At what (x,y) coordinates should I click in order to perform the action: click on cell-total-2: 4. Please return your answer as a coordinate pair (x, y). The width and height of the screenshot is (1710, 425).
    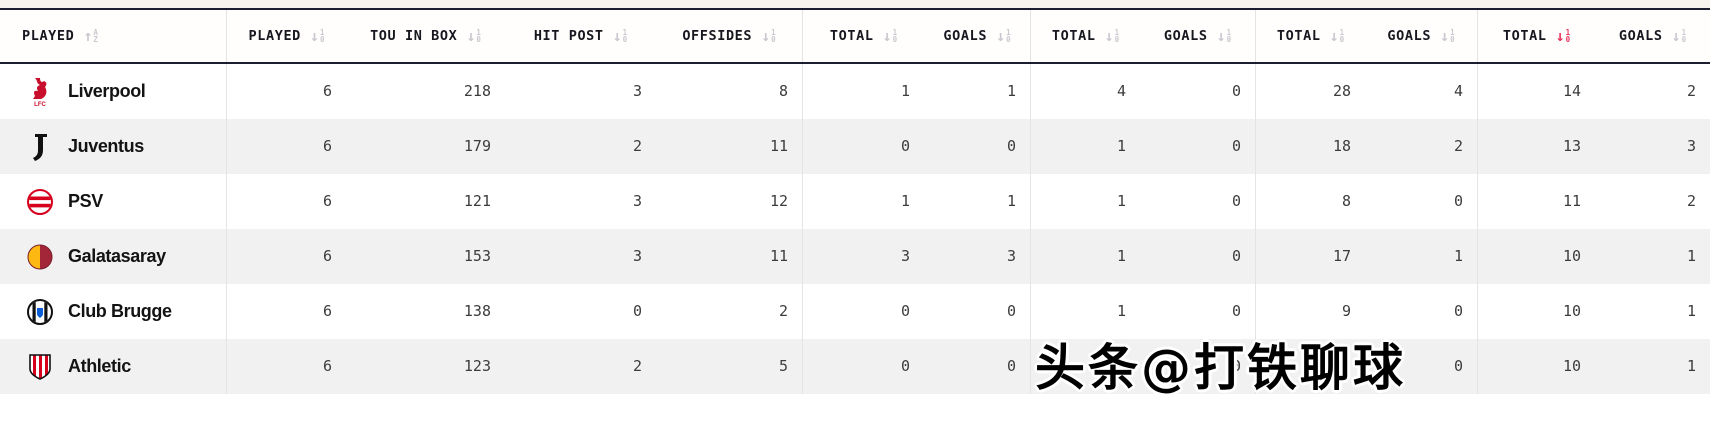
    Looking at the image, I should click on (1085, 91).